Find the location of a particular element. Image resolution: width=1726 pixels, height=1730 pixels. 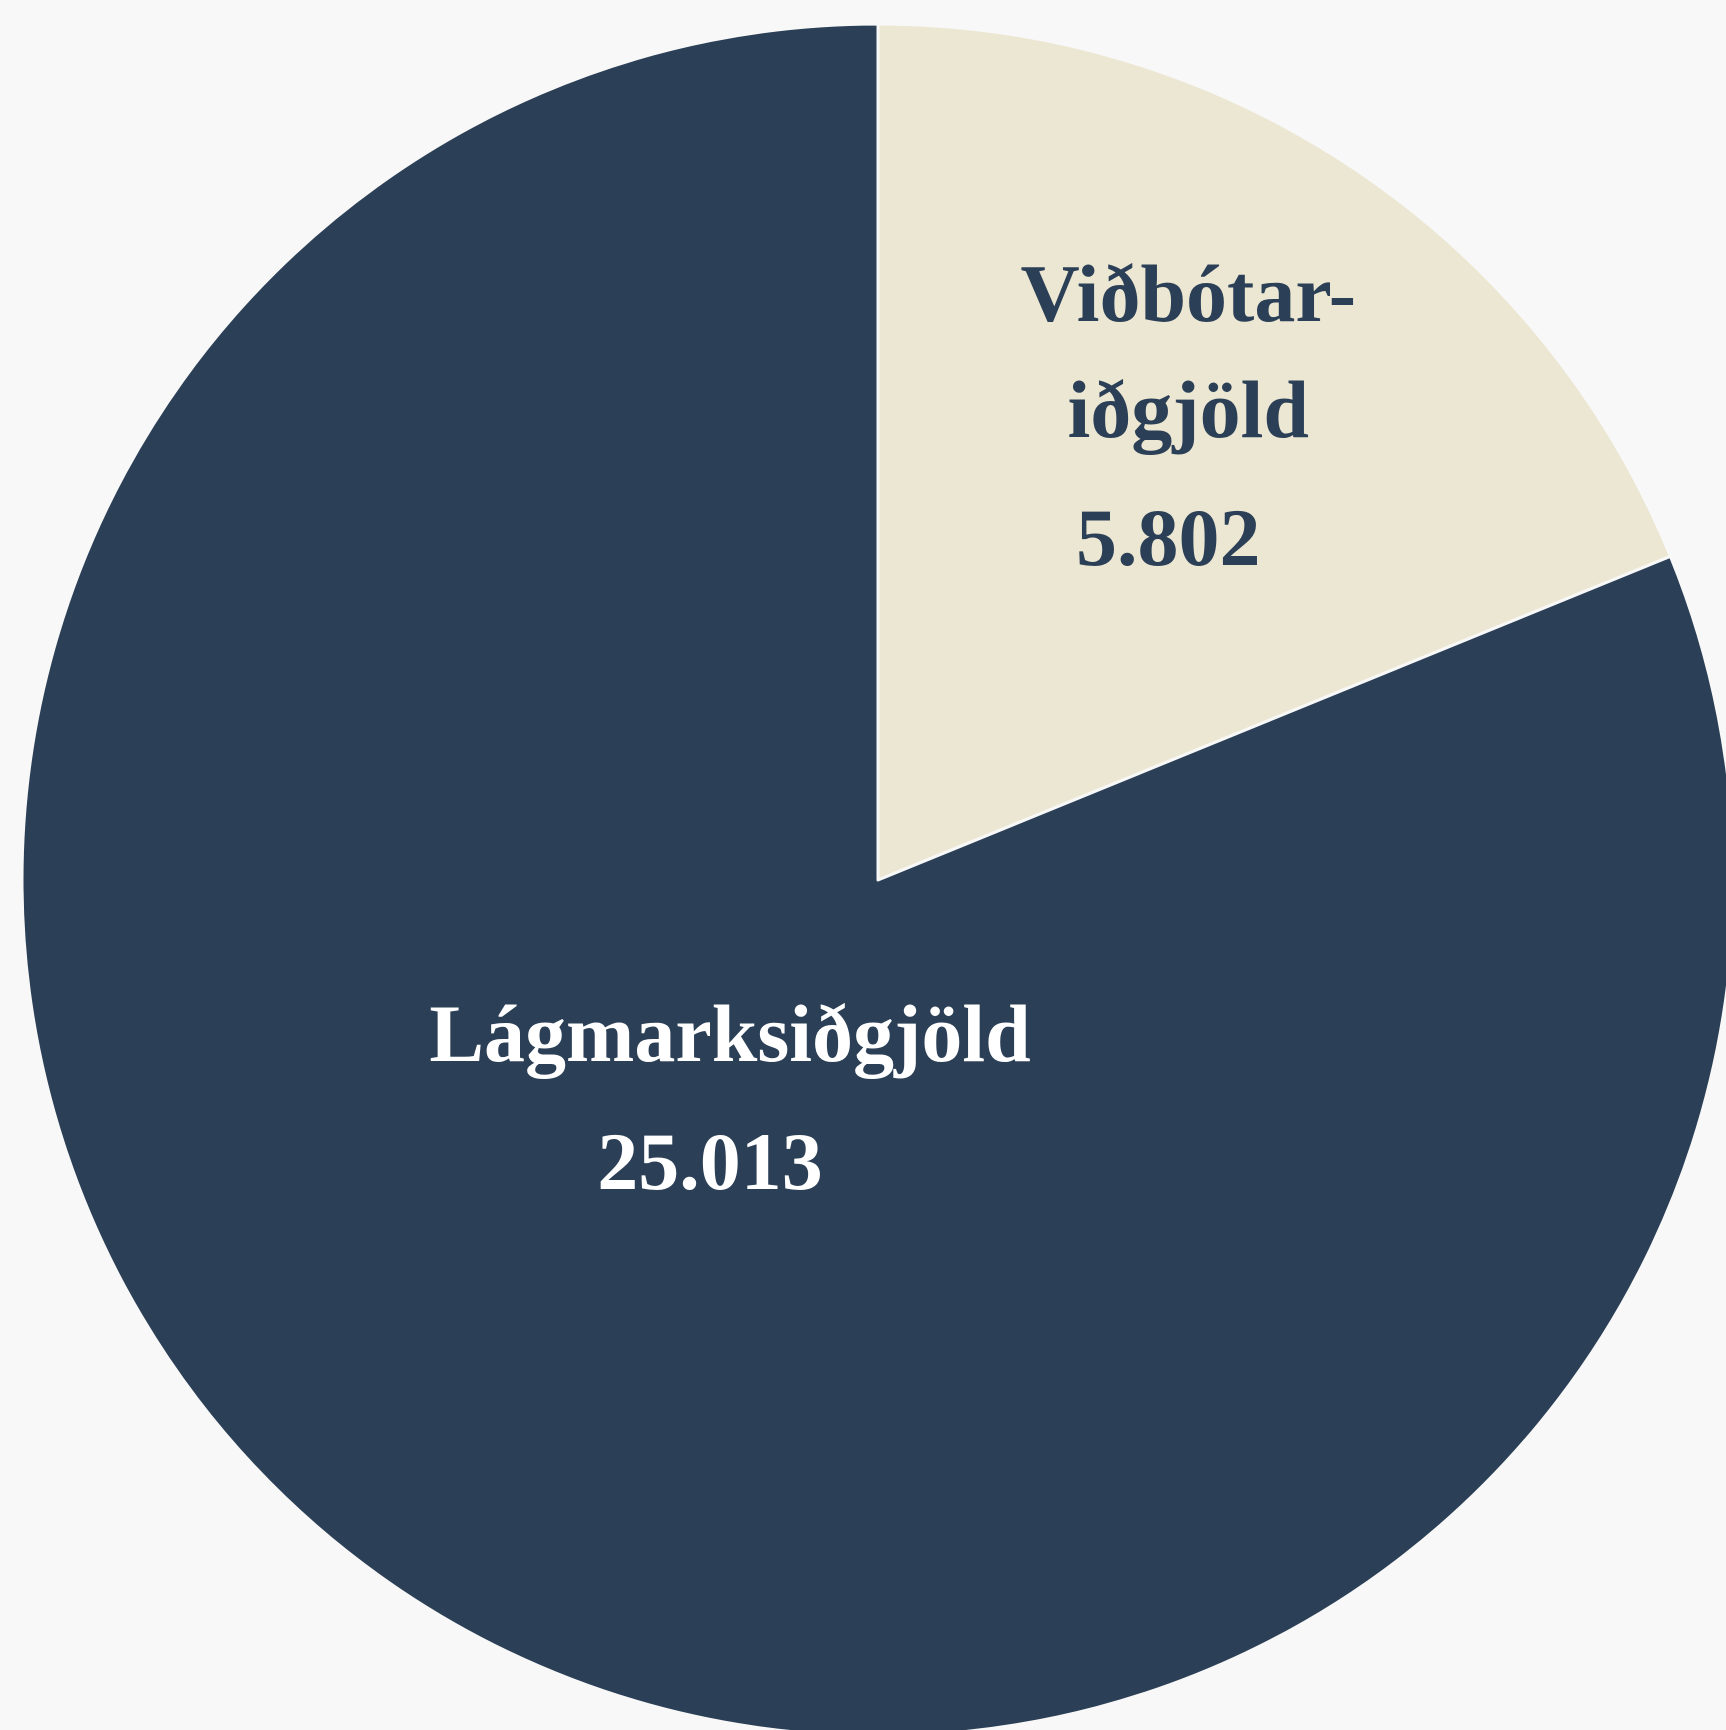

slice-label: iðgjöld is located at coordinates (1188, 409).